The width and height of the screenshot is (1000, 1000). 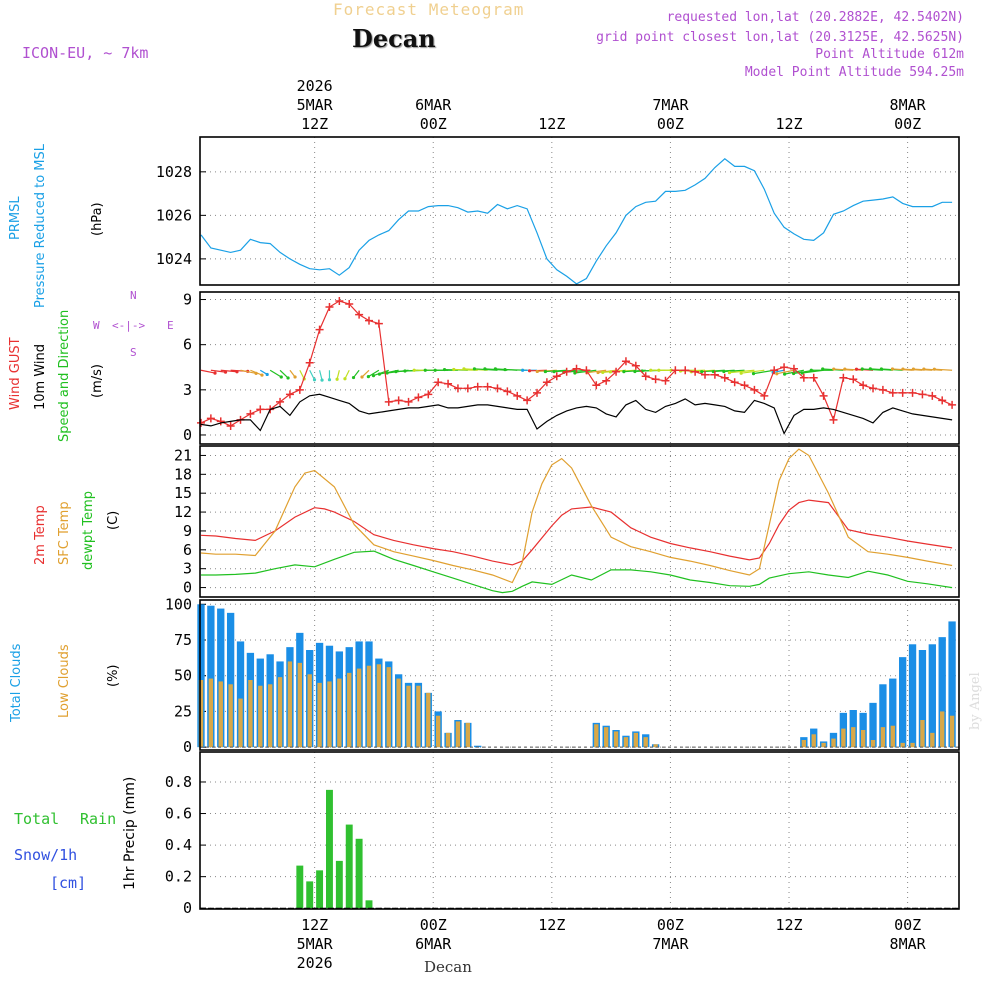 I want to click on y-tick-label: 50, so click(x=183, y=676).